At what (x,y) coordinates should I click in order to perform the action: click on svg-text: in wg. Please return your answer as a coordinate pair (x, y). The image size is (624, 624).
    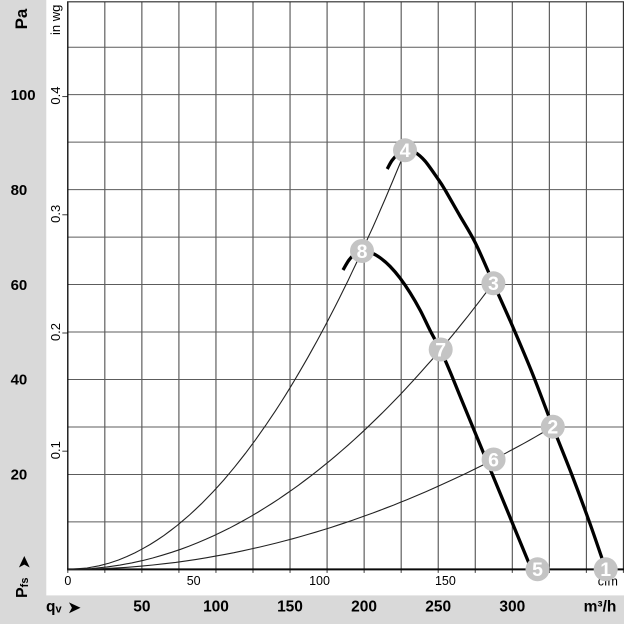
    Looking at the image, I should click on (55, 20).